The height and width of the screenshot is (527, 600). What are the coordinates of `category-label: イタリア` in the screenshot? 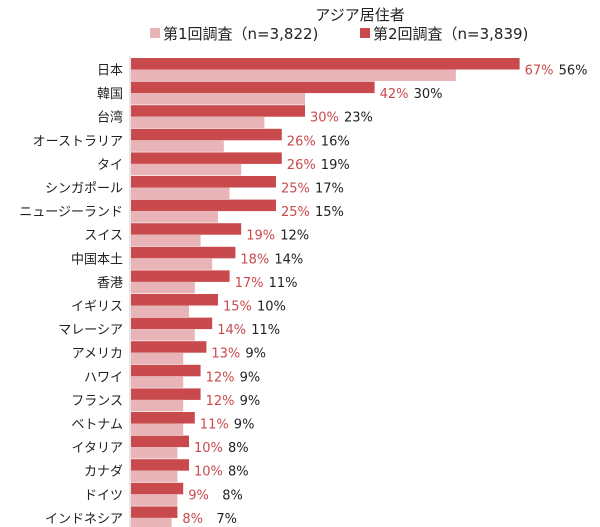 It's located at (97, 448).